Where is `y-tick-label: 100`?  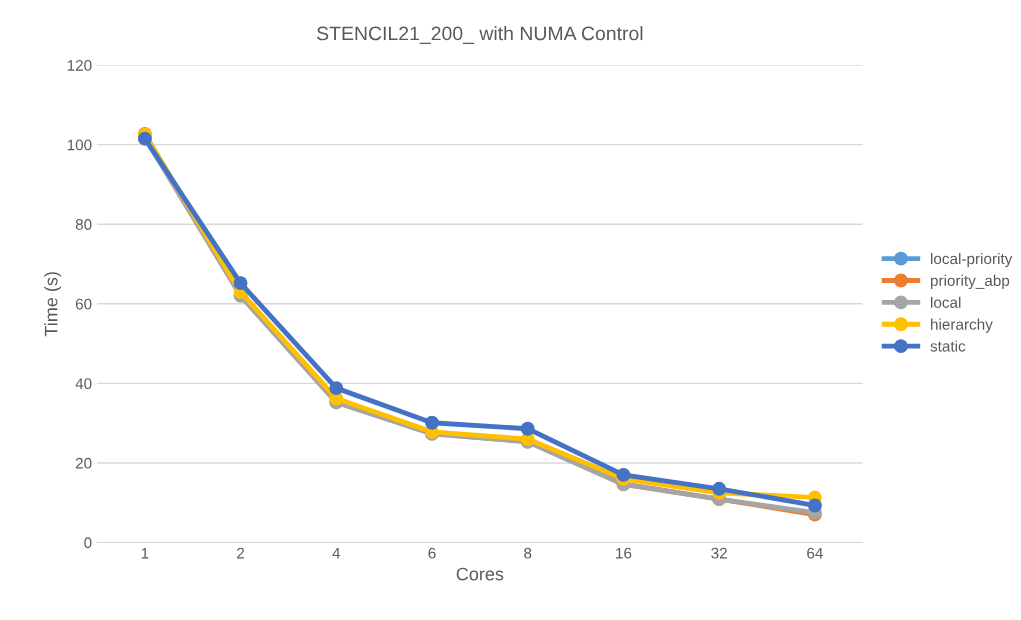 y-tick-label: 100 is located at coordinates (79, 145).